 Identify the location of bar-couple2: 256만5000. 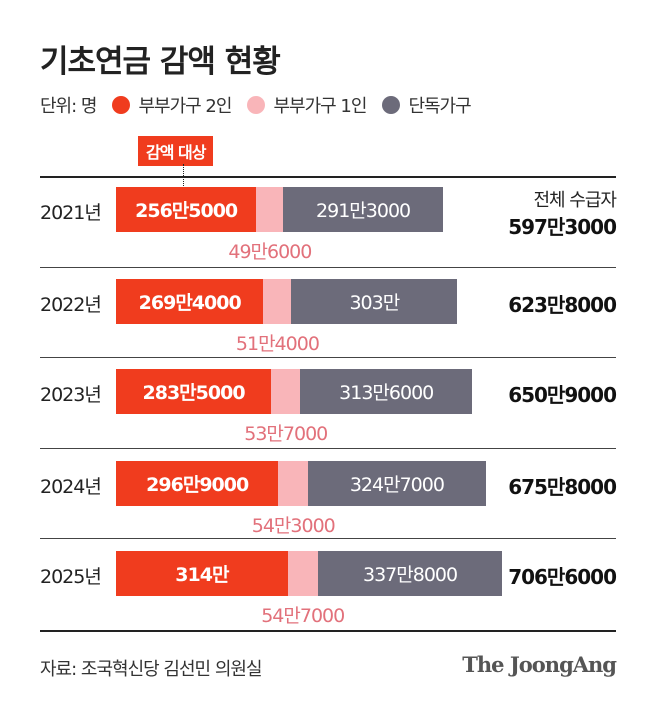
(186, 209).